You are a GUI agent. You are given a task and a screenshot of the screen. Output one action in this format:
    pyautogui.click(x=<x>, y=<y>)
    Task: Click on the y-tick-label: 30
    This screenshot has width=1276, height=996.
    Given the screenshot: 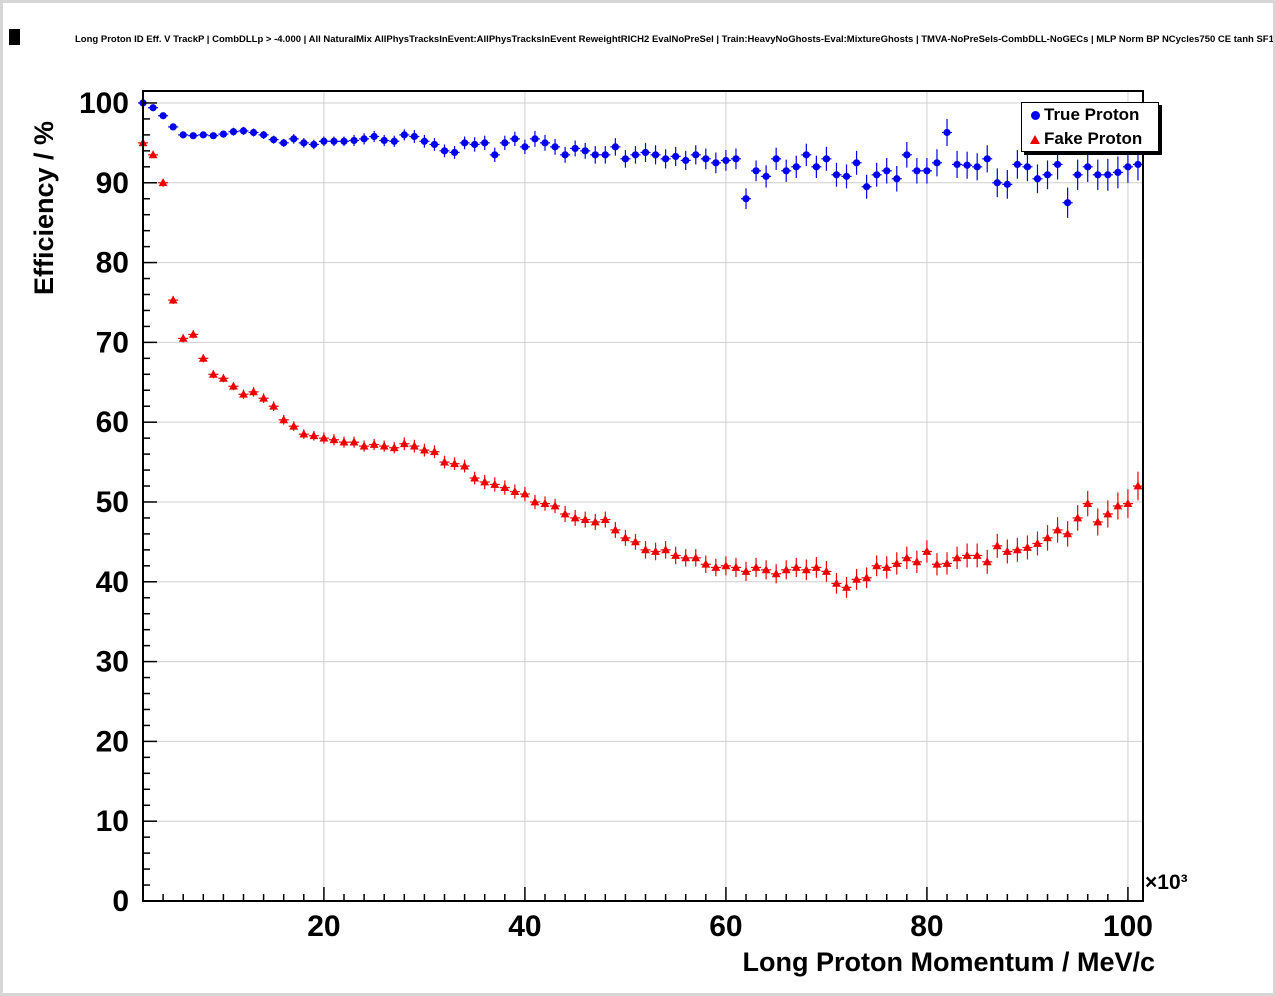 What is the action you would take?
    pyautogui.click(x=112, y=662)
    